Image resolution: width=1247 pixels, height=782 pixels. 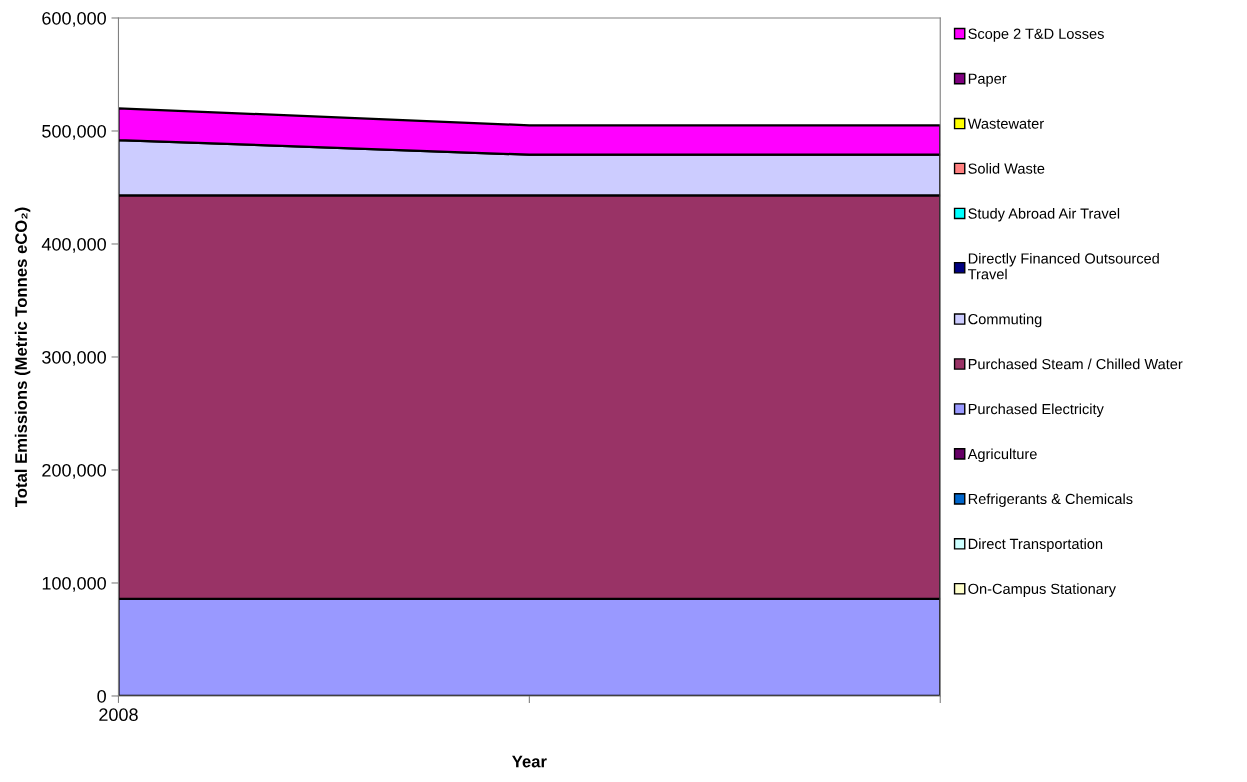 What do you see at coordinates (1044, 214) in the screenshot?
I see `legend-label: Study Abroad Air Travel` at bounding box center [1044, 214].